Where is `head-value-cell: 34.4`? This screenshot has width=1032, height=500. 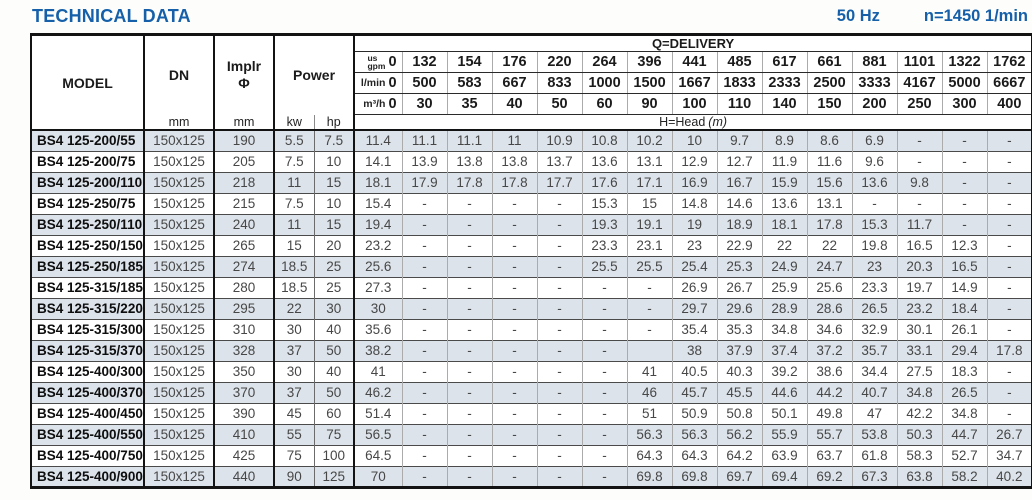
head-value-cell: 34.4 is located at coordinates (874, 371).